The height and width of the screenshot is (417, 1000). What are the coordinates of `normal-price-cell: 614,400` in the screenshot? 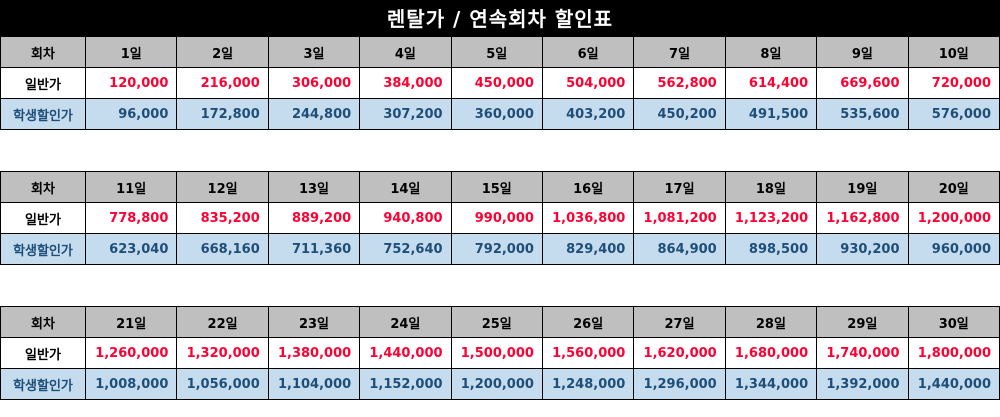 It's located at (771, 83).